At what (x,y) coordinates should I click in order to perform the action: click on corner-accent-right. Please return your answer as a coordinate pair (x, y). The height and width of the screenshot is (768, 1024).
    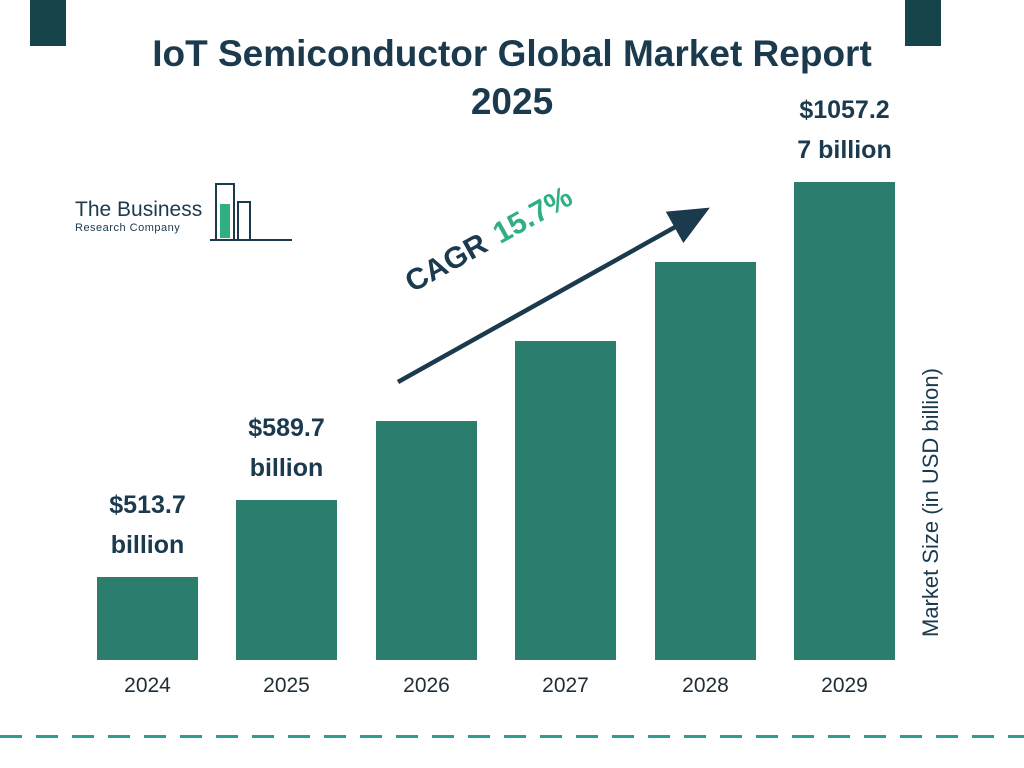
    Looking at the image, I should click on (923, 23).